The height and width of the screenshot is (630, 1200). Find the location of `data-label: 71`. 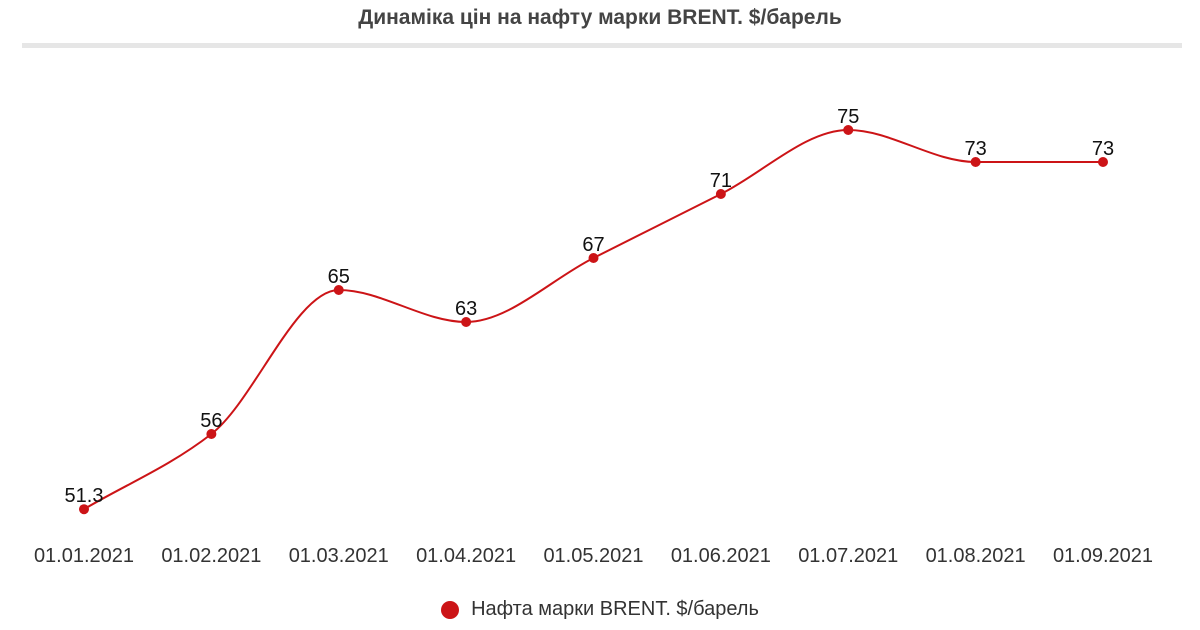

data-label: 71 is located at coordinates (721, 181).